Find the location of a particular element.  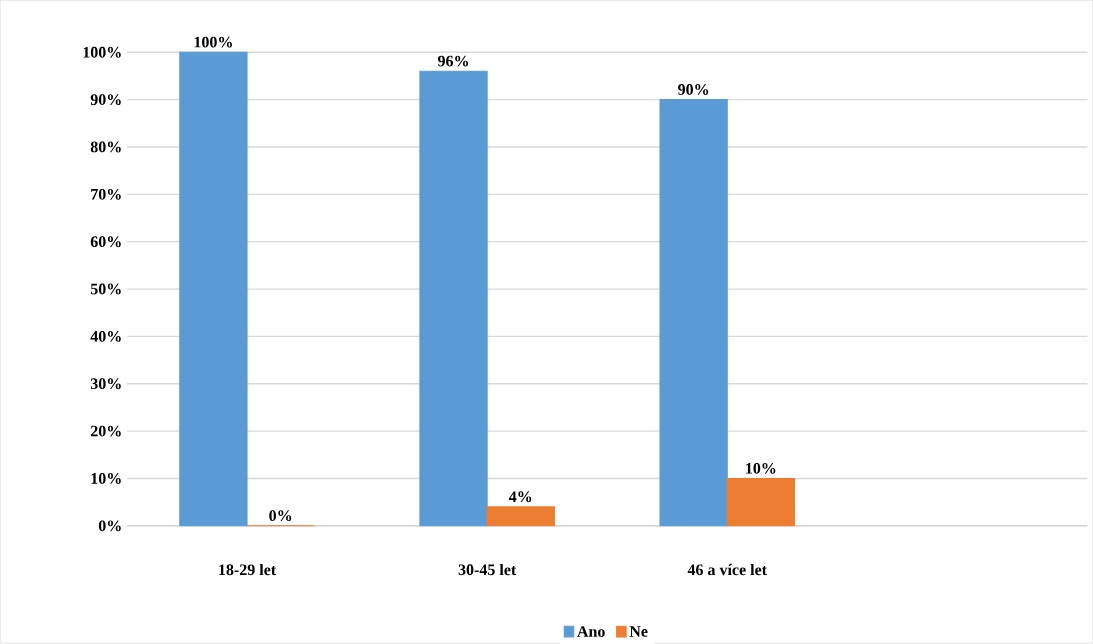

y-tick-label: 60% is located at coordinates (105, 242).